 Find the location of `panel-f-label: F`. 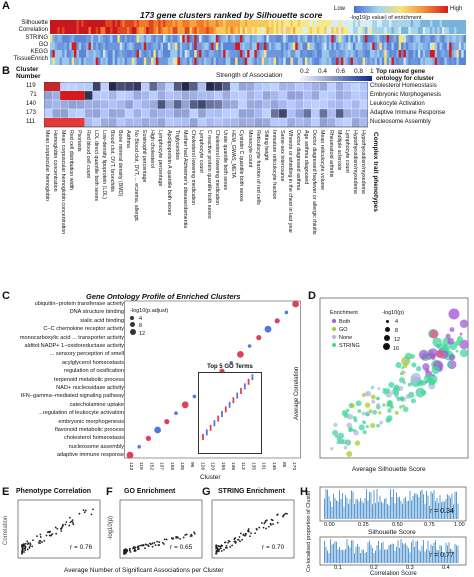

panel-f-label: F is located at coordinates (109, 492).